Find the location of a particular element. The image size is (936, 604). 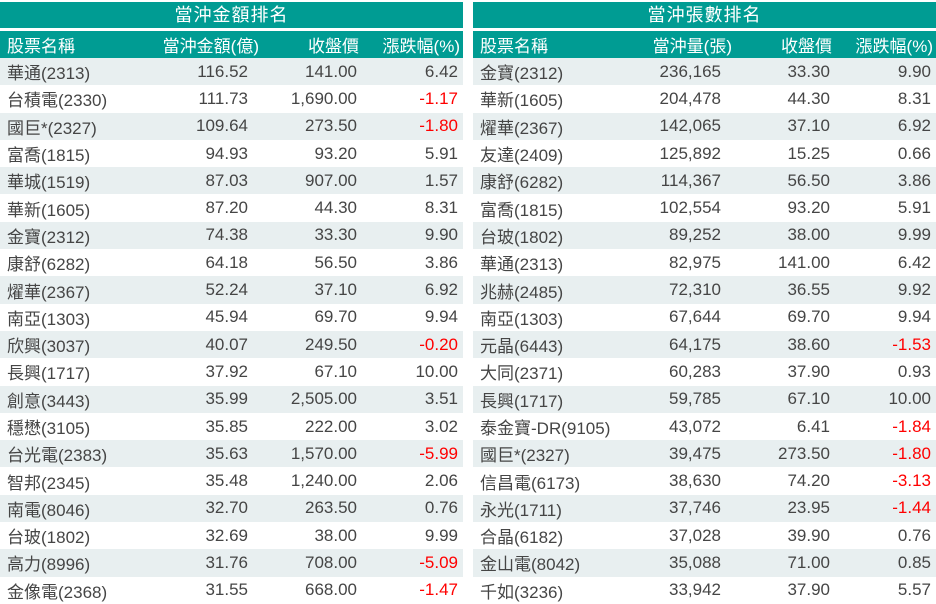

table-row: 兆赫(2485) 72,310 36.55 9.92 is located at coordinates (704, 290).